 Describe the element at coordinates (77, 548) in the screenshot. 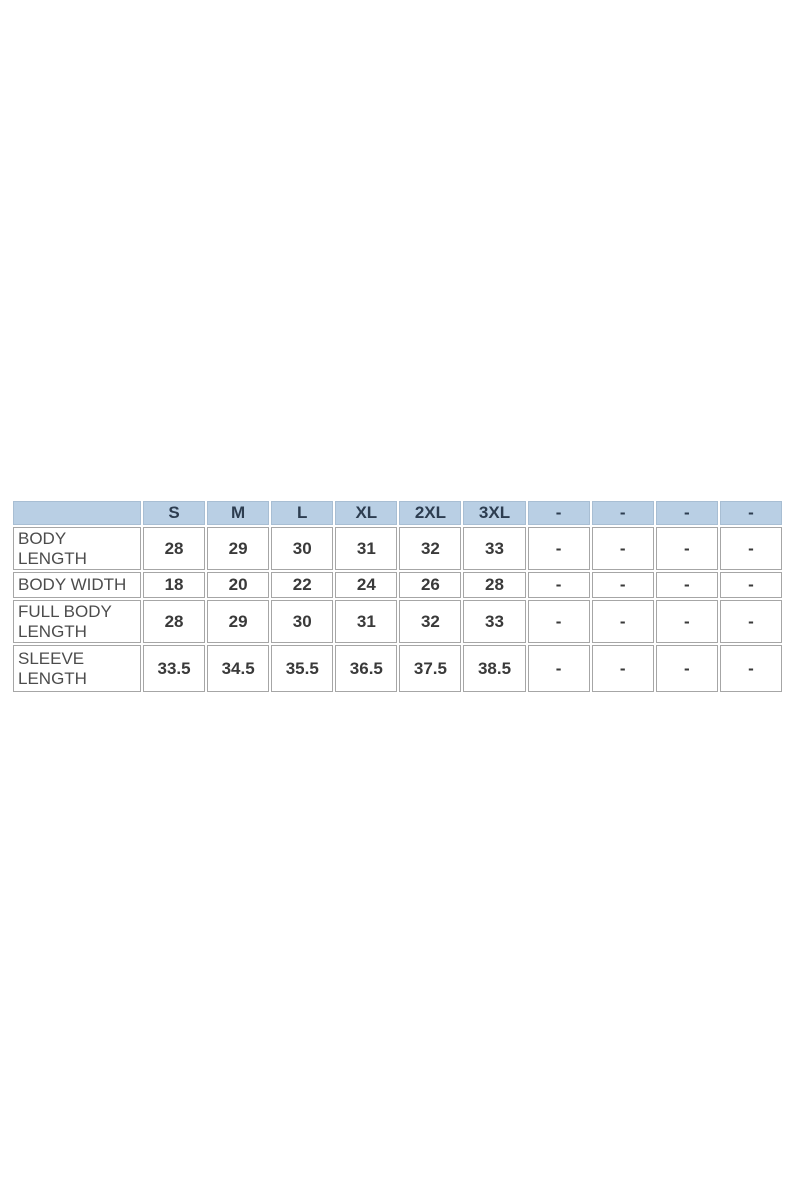

I see `row-label-body-length: BODY LENGTH` at that location.